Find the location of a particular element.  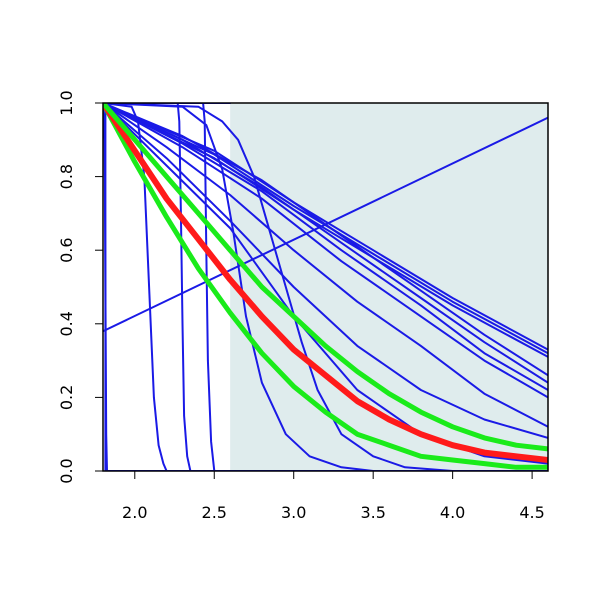

x-tick-label: 4.0 is located at coordinates (452, 512).